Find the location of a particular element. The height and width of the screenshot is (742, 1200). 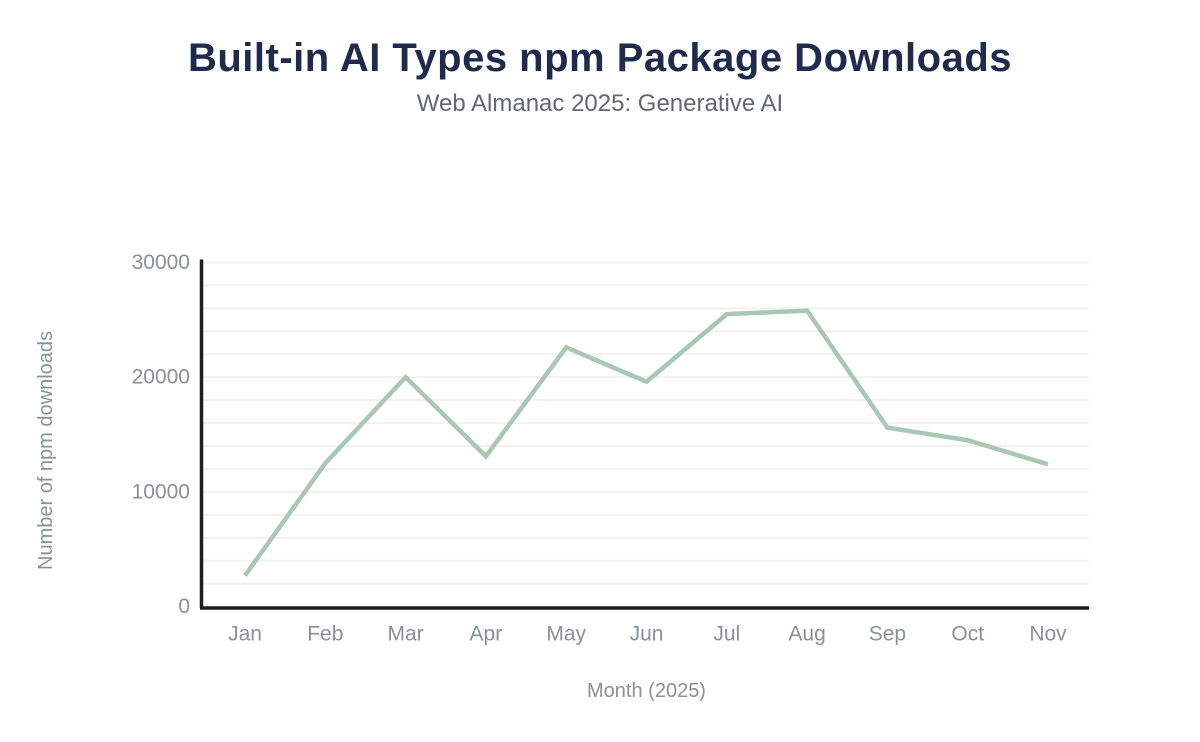

y-tick-label-0: 0 is located at coordinates (184, 606).